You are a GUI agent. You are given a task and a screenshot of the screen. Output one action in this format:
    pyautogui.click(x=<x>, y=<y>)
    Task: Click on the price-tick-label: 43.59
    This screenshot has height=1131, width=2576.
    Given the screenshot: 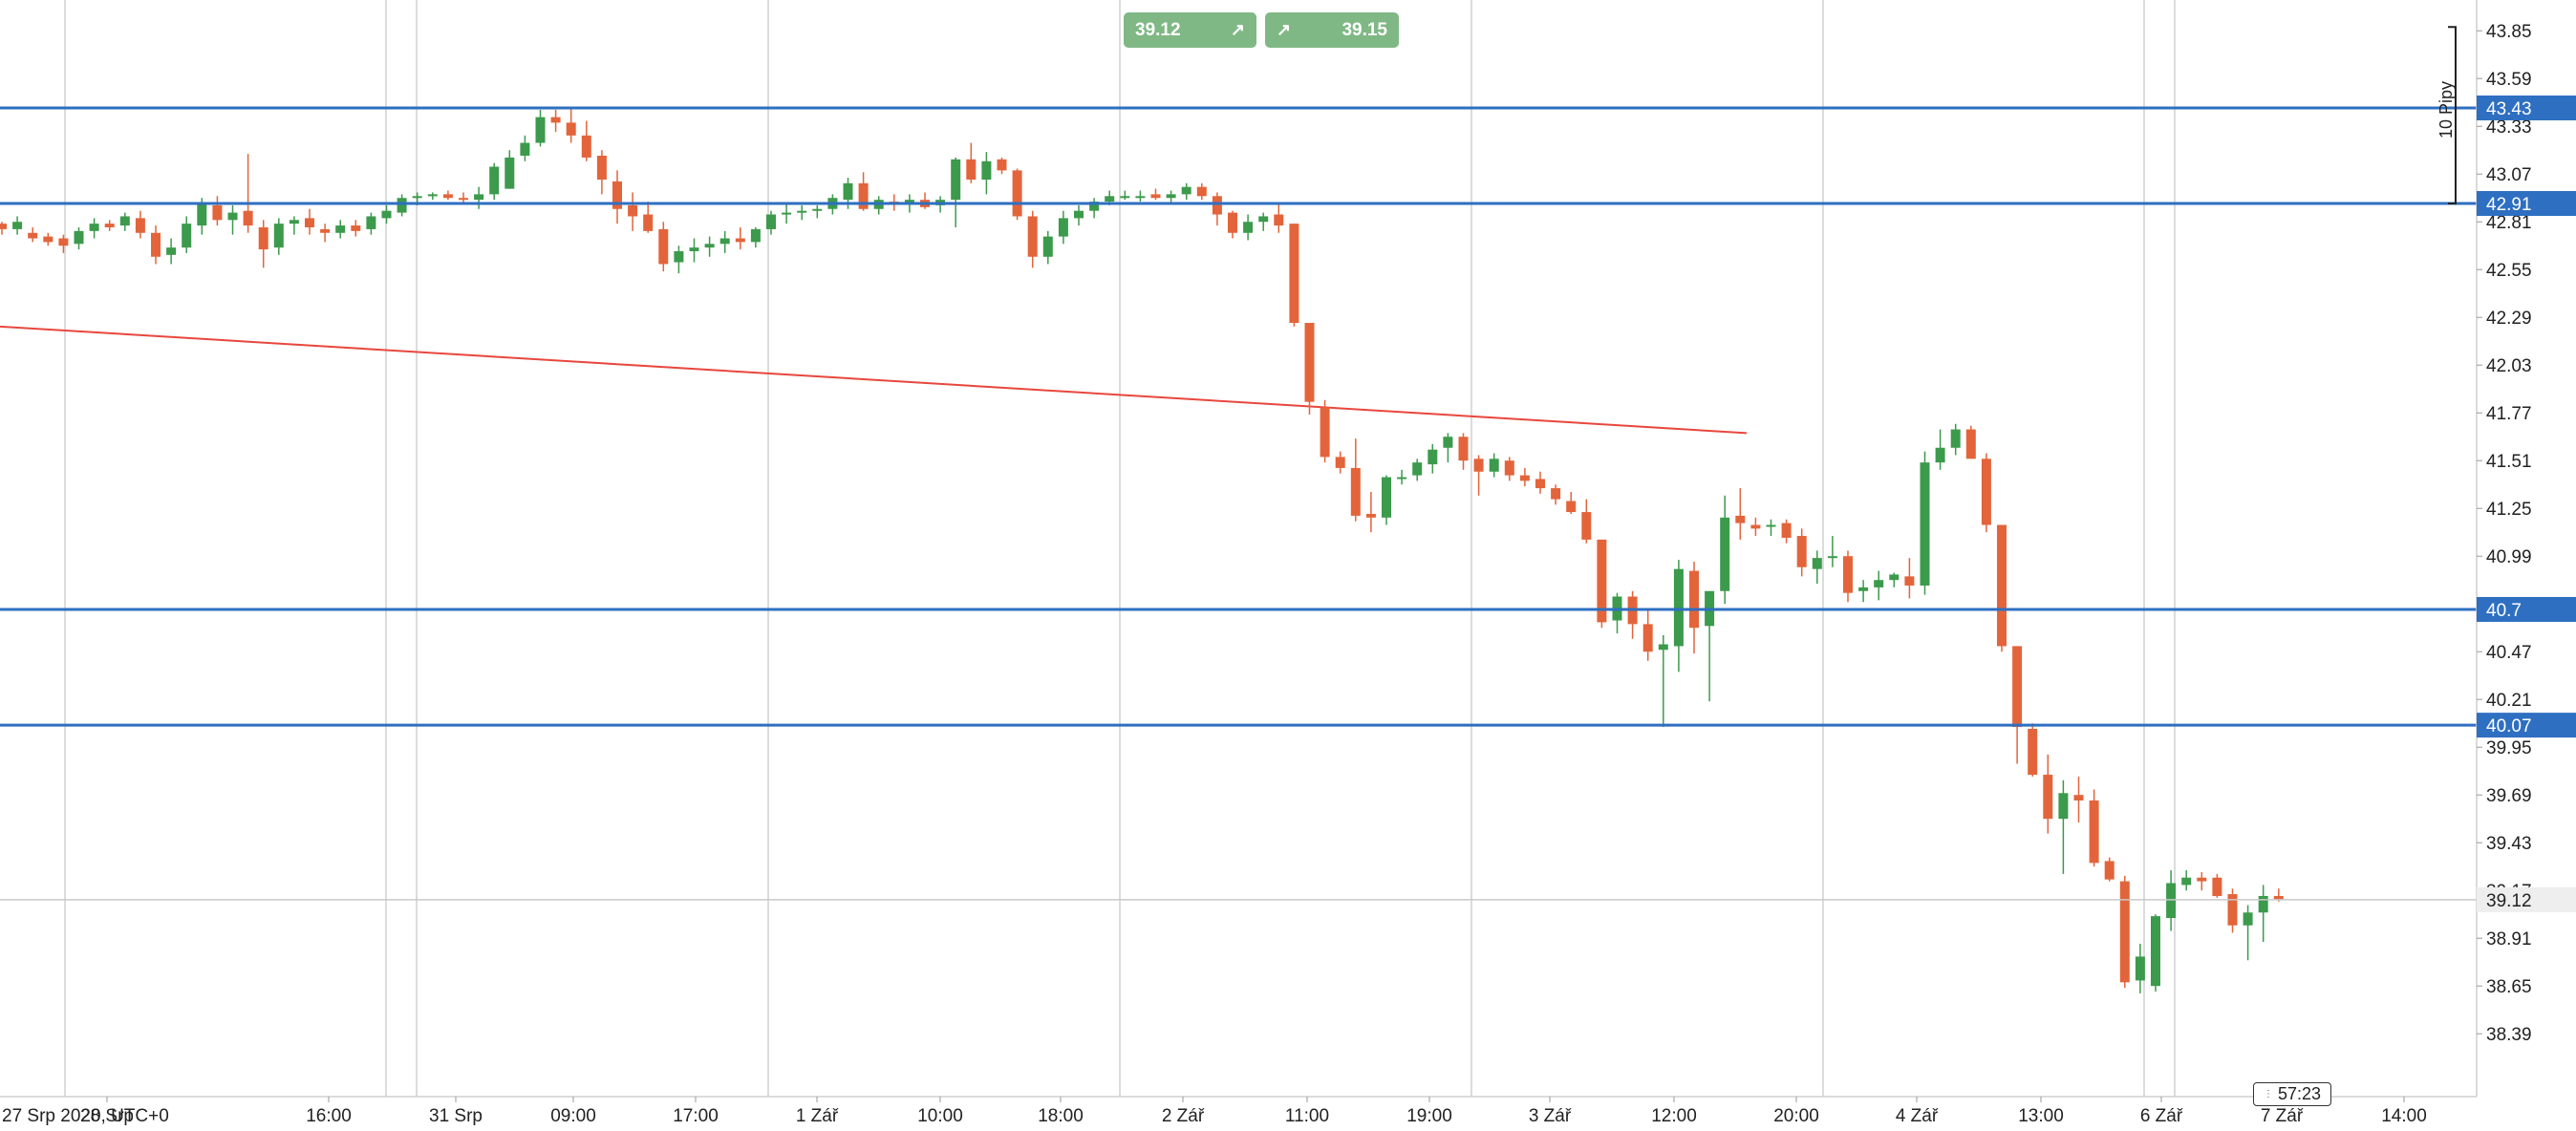 What is the action you would take?
    pyautogui.click(x=2509, y=80)
    